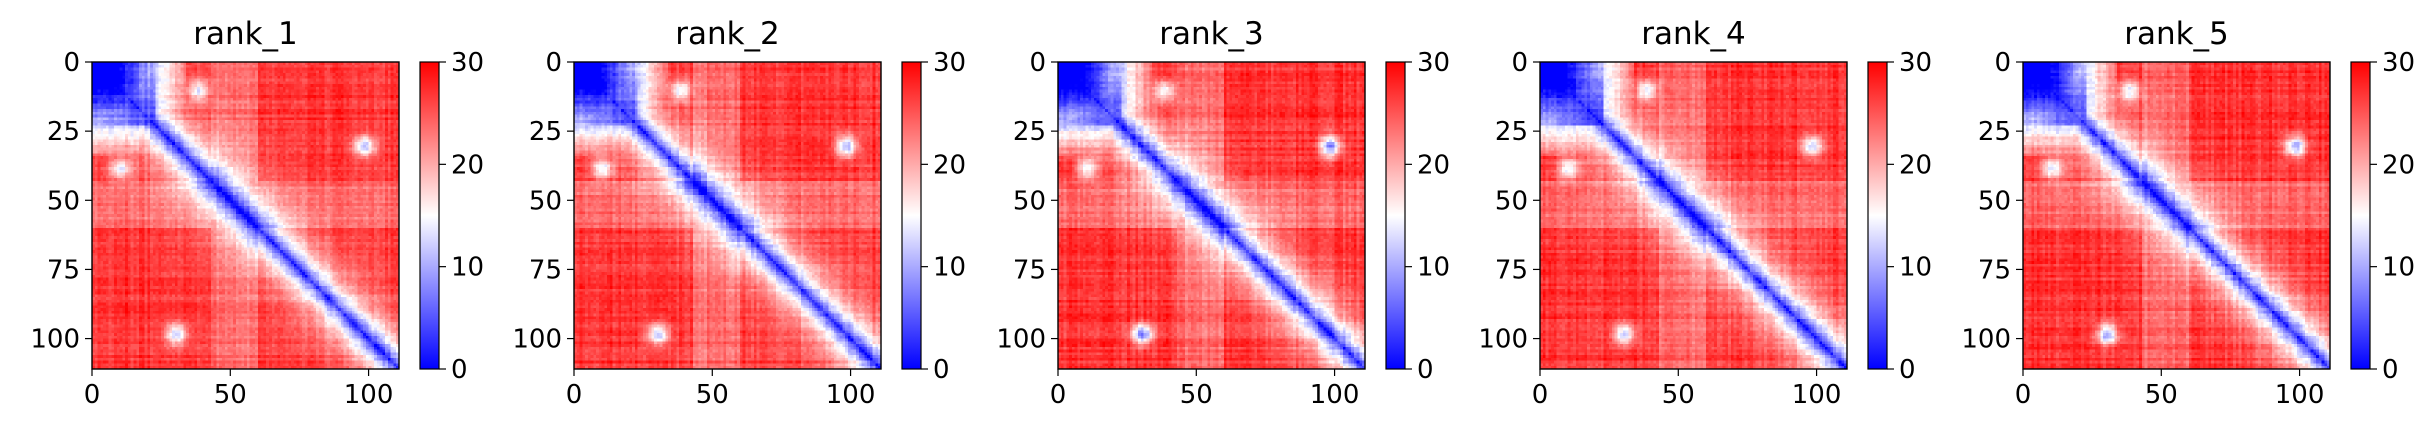 This screenshot has width=2435, height=438. Describe the element at coordinates (727, 34) in the screenshot. I see `panel-title: rank_2` at that location.